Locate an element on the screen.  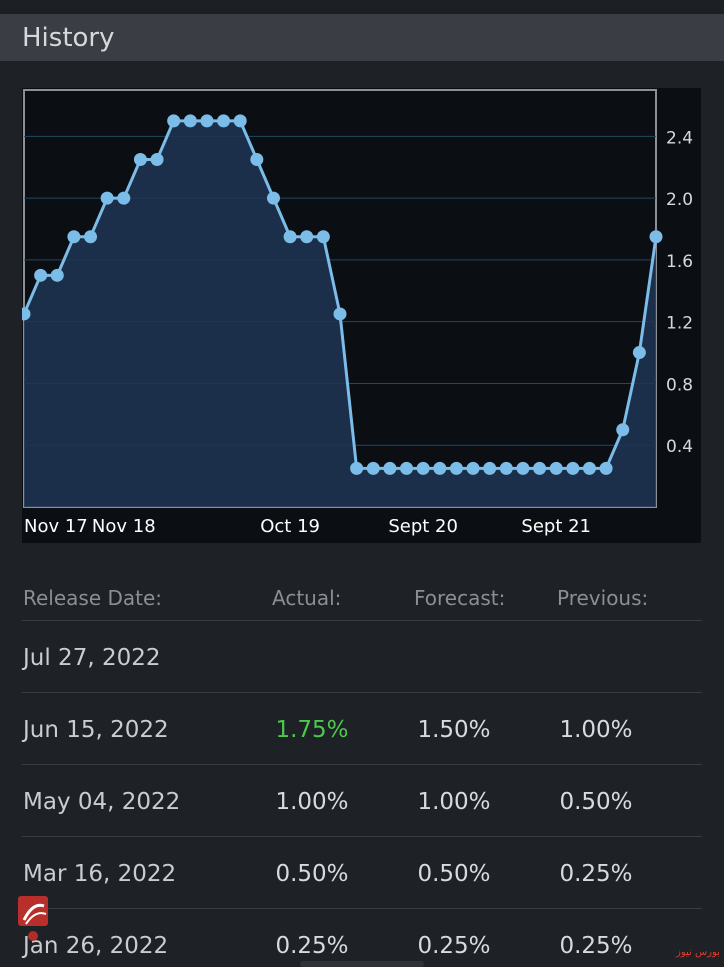
y-tick-label: 0.4 is located at coordinates (679, 447).